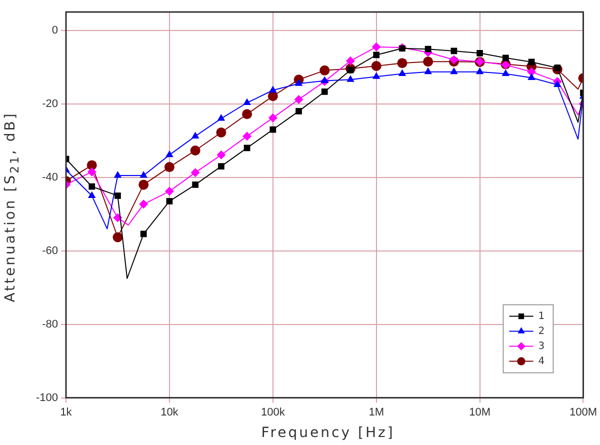 The image size is (600, 445). What do you see at coordinates (376, 412) in the screenshot?
I see `x-tick-label: 1M` at bounding box center [376, 412].